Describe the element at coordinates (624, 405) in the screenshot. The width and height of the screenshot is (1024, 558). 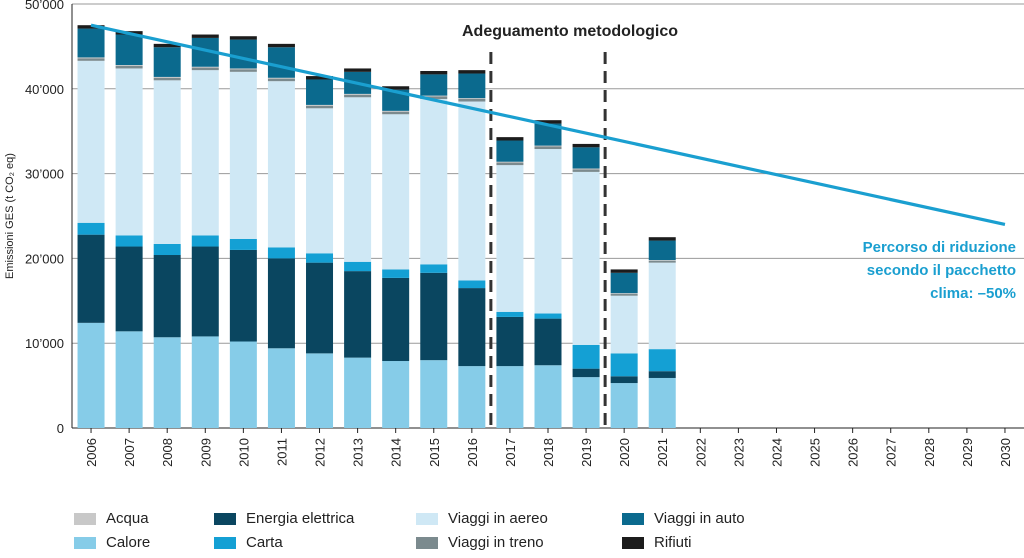
I see `bar-2020-calore` at that location.